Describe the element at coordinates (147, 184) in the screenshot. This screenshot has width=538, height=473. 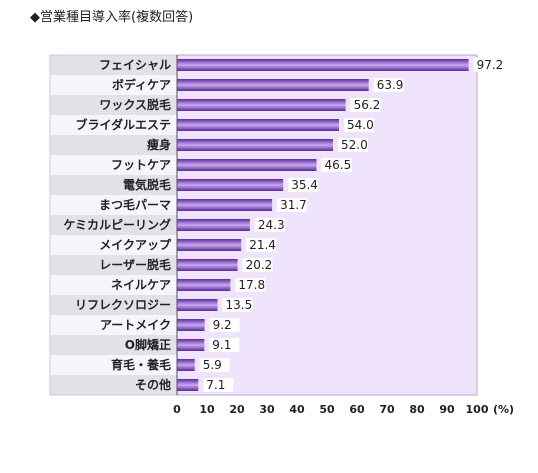
I see `category-label: 電気脱毛` at that location.